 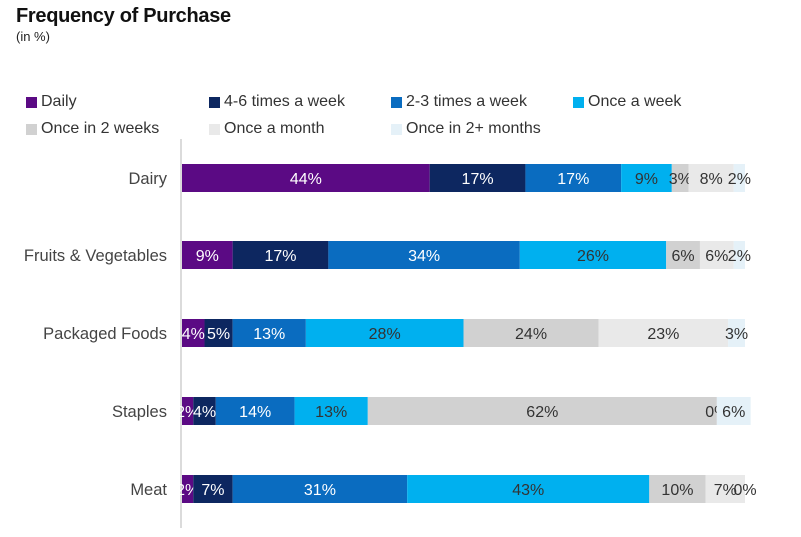 I want to click on data-label: 10%, so click(x=677, y=490).